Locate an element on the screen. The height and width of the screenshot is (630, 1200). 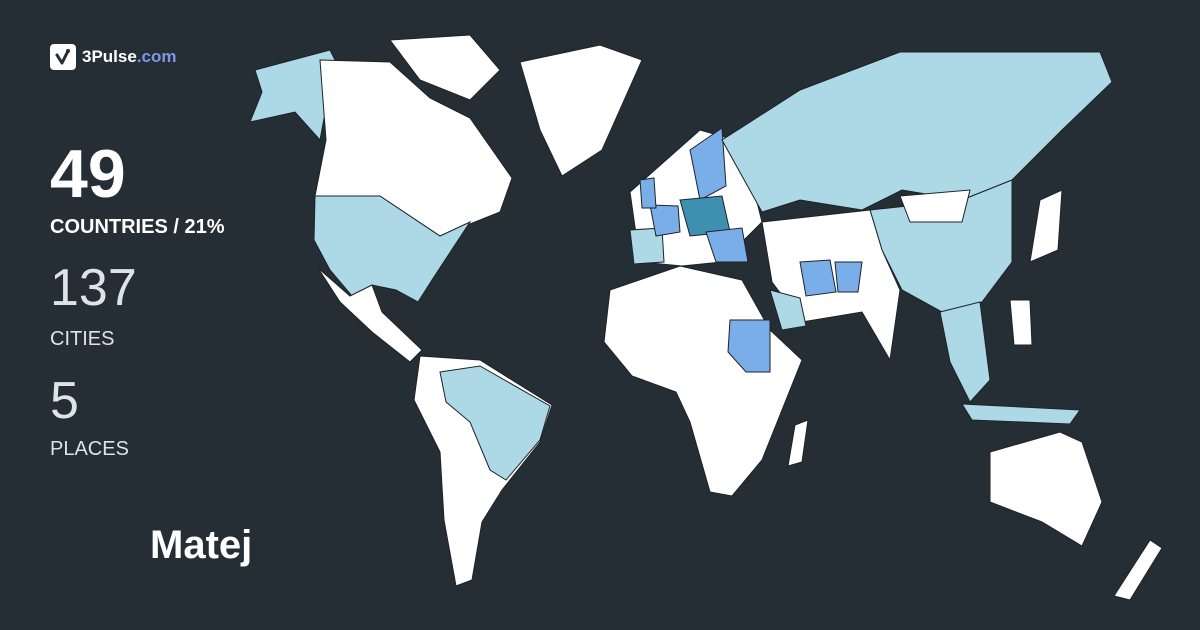
check-pulse-icon is located at coordinates (63, 57).